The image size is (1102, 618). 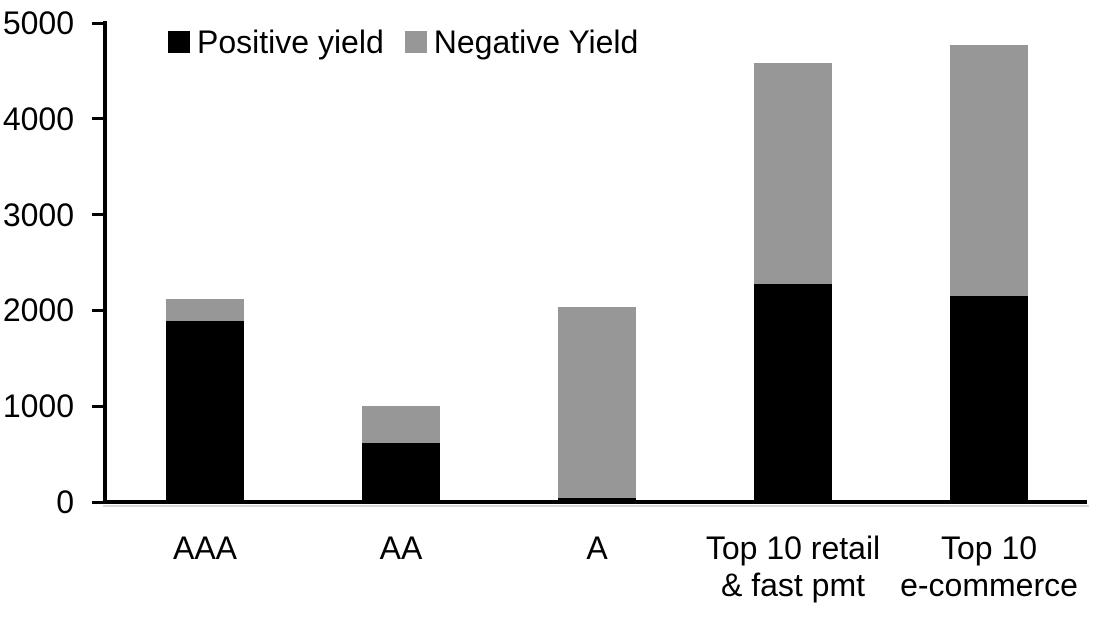 I want to click on x-axis-category-label: A, so click(x=597, y=548).